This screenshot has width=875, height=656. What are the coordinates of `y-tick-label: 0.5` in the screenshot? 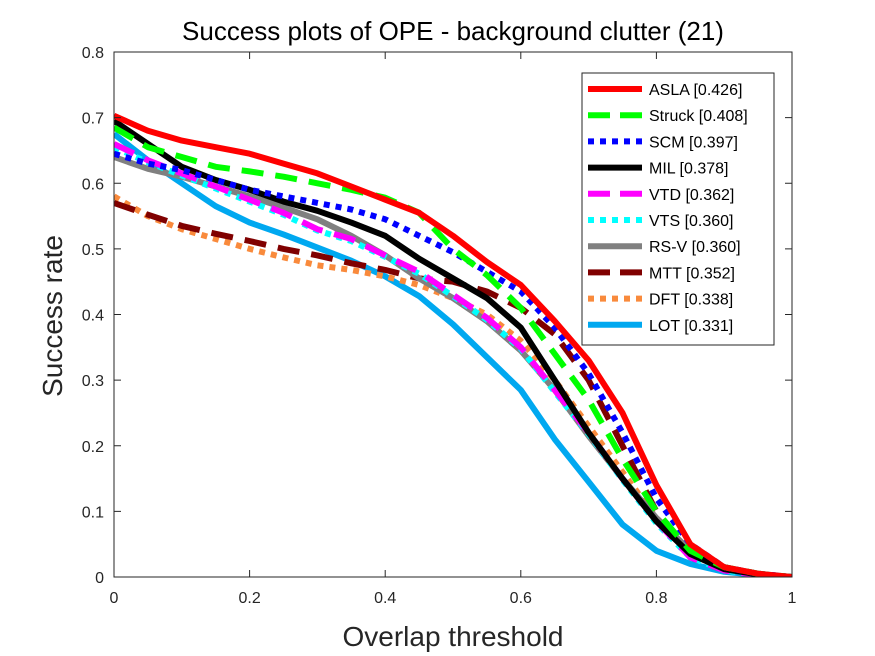 It's located at (93, 250).